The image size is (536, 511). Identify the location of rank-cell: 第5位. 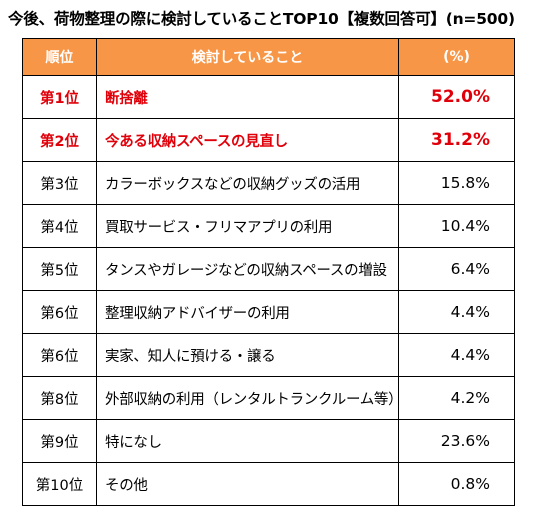
(59, 269).